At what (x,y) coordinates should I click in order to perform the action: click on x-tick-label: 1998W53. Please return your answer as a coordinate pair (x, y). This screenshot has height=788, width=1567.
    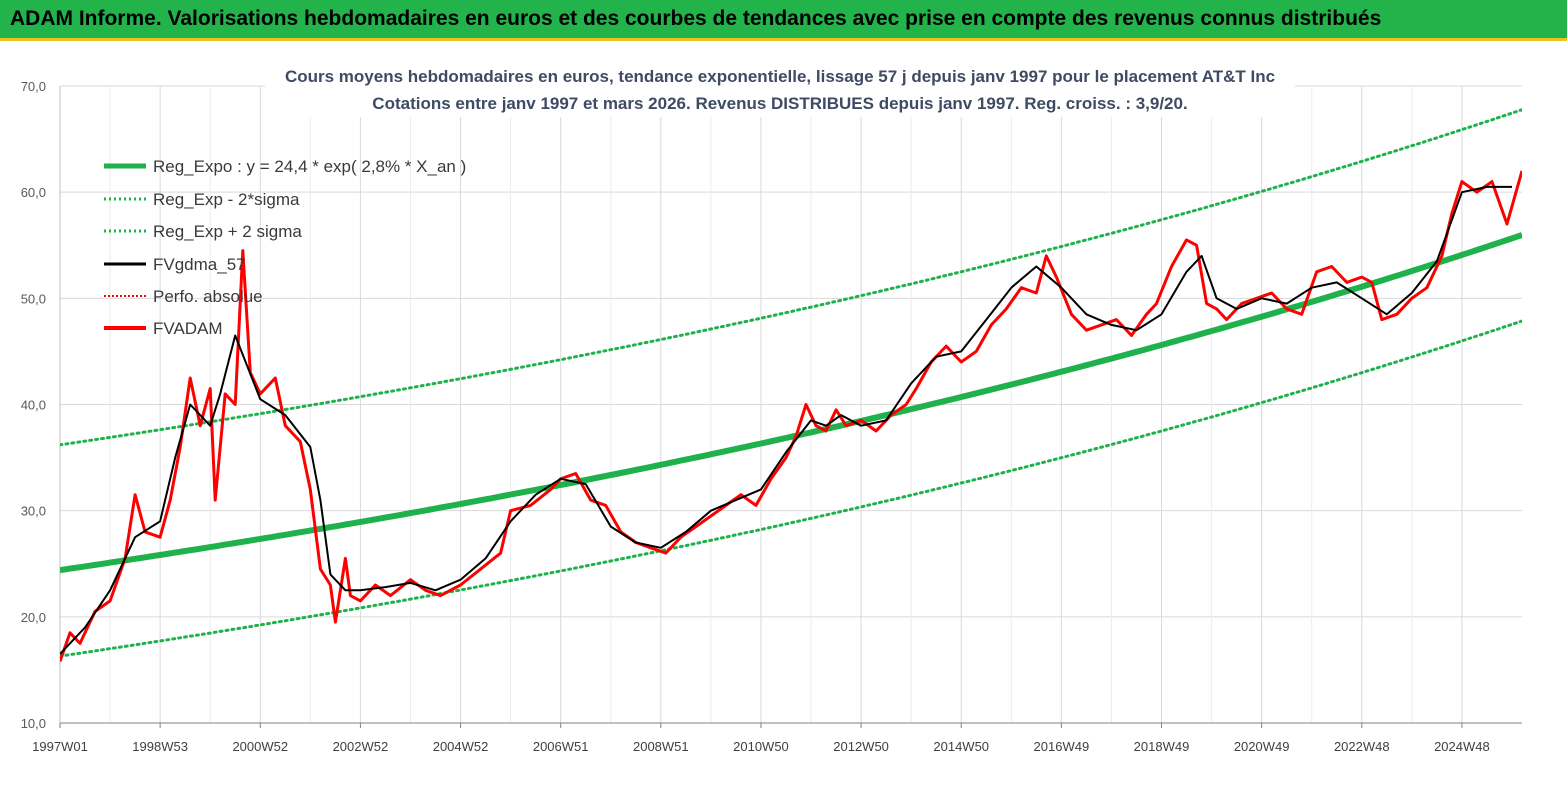
    Looking at the image, I should click on (160, 746).